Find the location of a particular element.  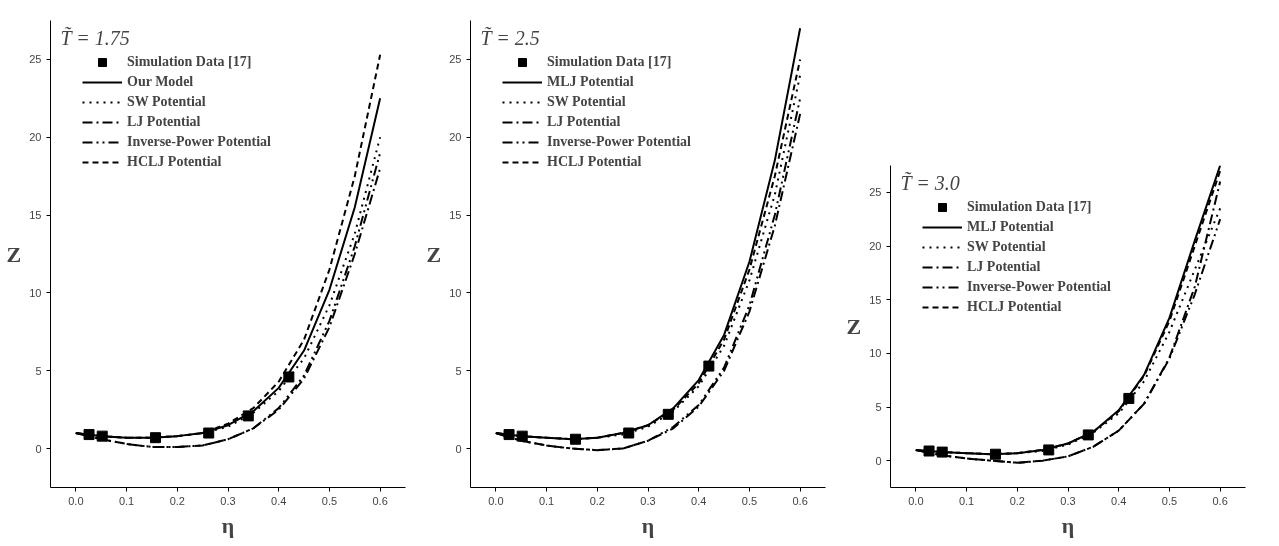

annotation: T̃ = 3.0 is located at coordinates (930, 182).